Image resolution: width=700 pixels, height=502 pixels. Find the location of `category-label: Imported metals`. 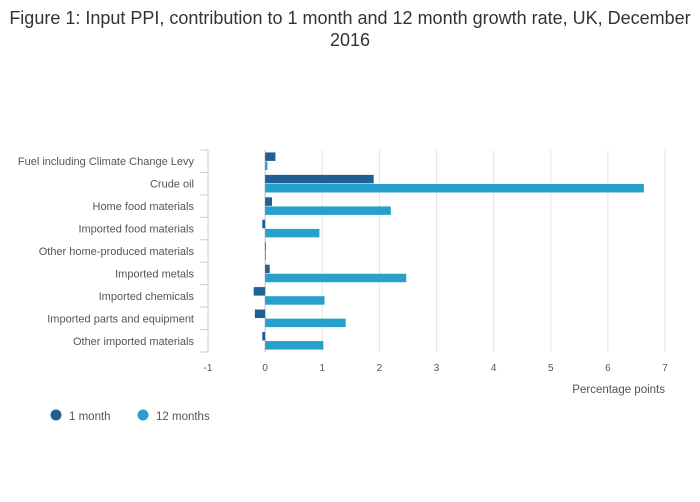

category-label: Imported metals is located at coordinates (154, 274).